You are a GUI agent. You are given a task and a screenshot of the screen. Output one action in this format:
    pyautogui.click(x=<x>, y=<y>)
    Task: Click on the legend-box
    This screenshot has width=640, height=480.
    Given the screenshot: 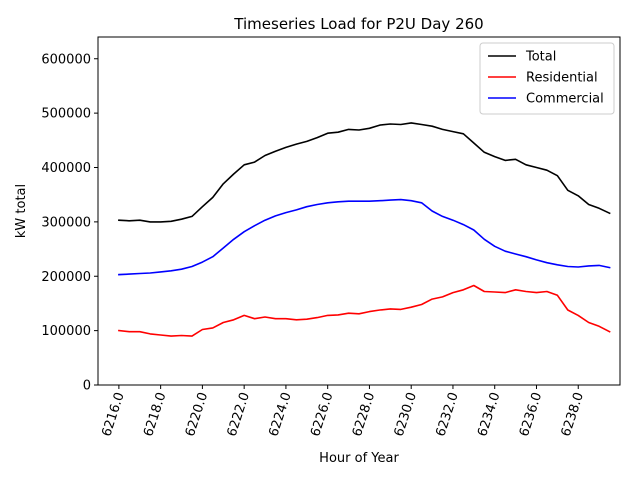 What is the action you would take?
    pyautogui.click(x=547, y=78)
    